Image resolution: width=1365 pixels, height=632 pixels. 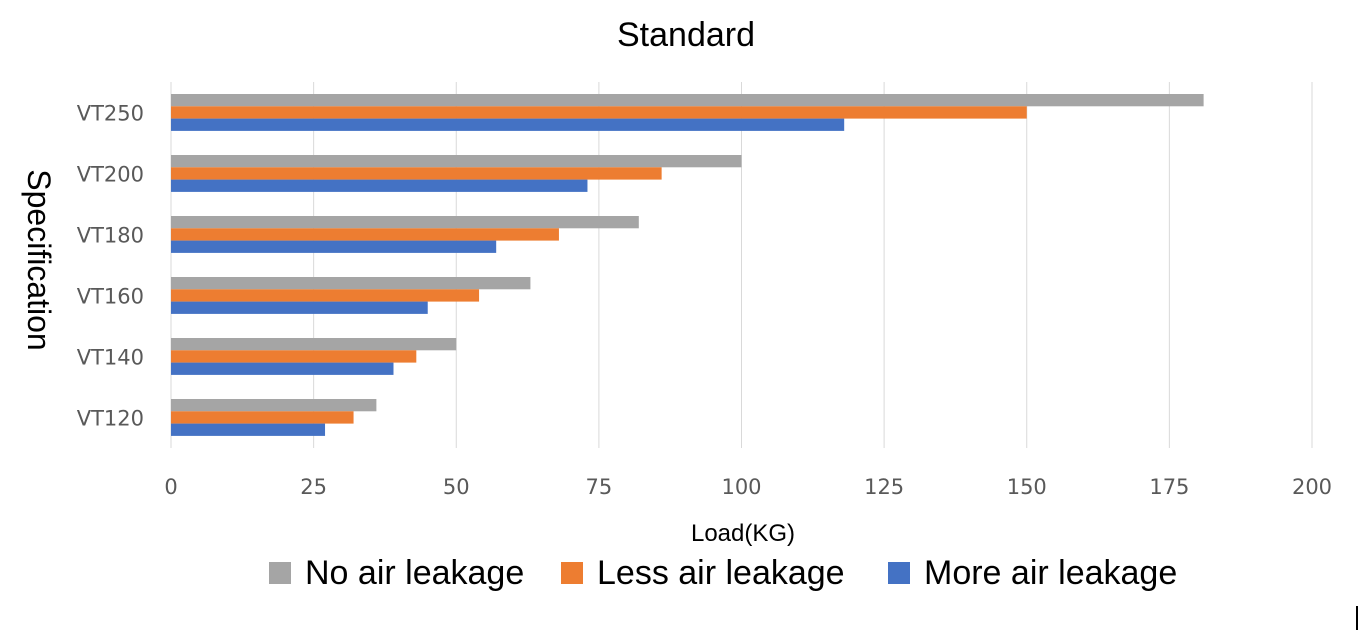 I want to click on x-tick-label-25: 25, so click(x=313, y=487).